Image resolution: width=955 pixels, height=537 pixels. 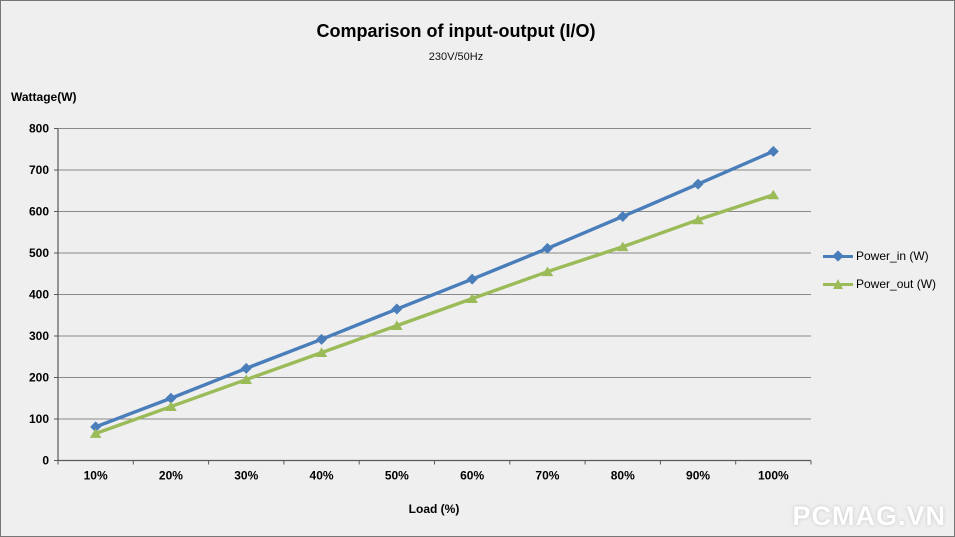 I want to click on legend-label-power-in: Power_in (W), so click(x=892, y=256).